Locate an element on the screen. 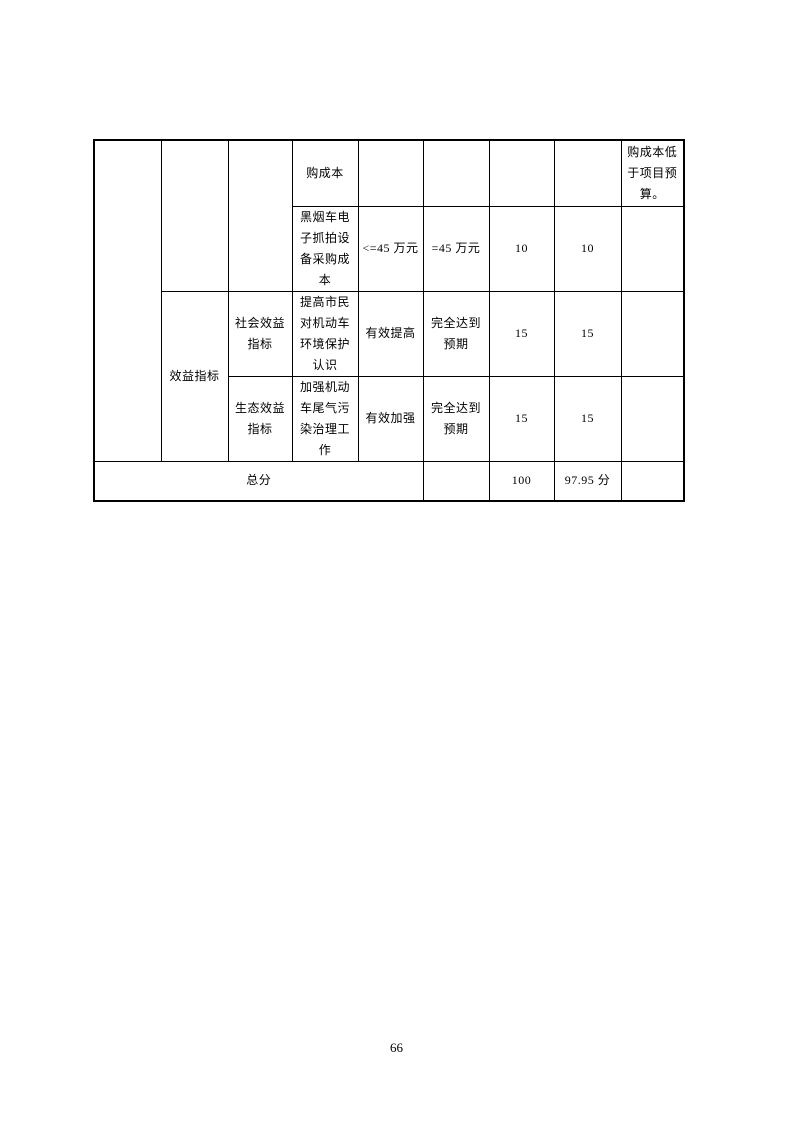  table-row-total: 总分 100 97.95 分 is located at coordinates (389, 481).